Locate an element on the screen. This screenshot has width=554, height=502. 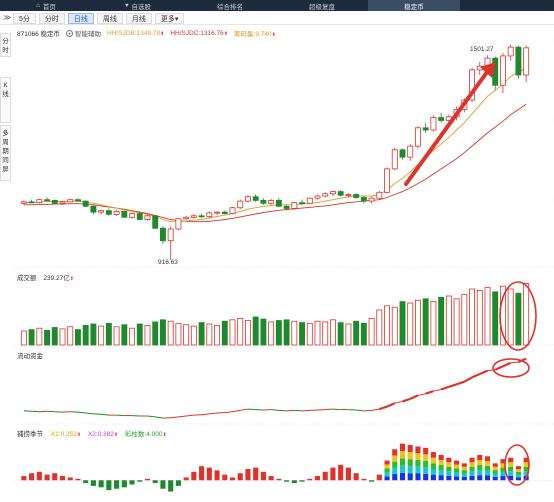
sidebar-item-multi-period: 多周期同屏 is located at coordinates (5, 153).